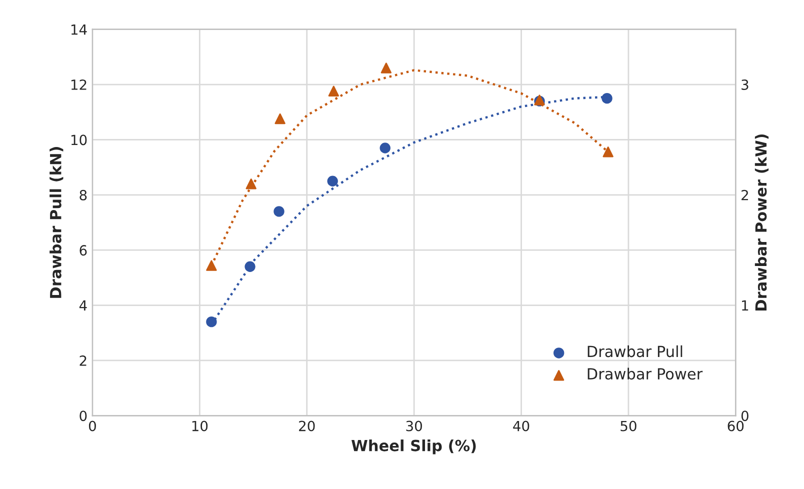 This screenshot has width=804, height=489. I want to click on x-tick-label: 40, so click(521, 426).